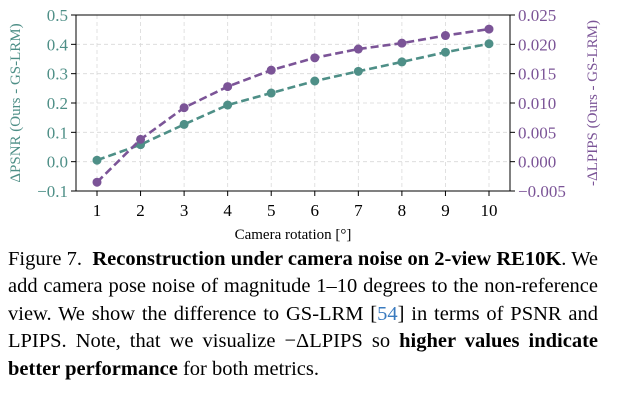  What do you see at coordinates (537, 132) in the screenshot?
I see `right-y-tick-label: 0.005` at bounding box center [537, 132].